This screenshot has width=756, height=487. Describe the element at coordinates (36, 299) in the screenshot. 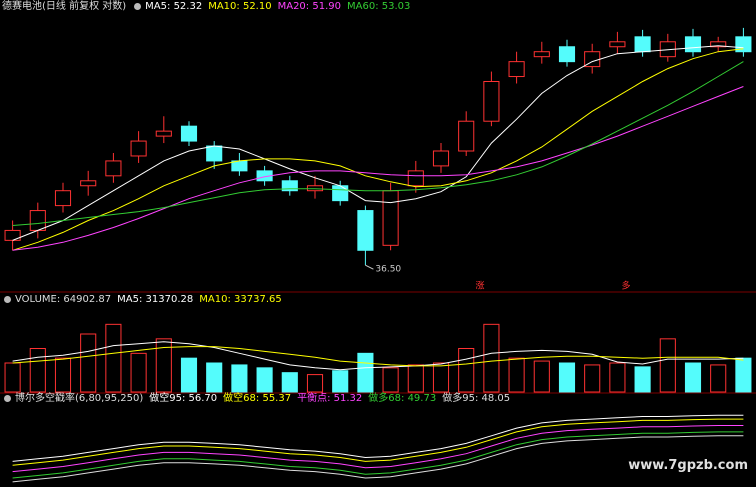

I see `volume-title: VOLUME` at that location.